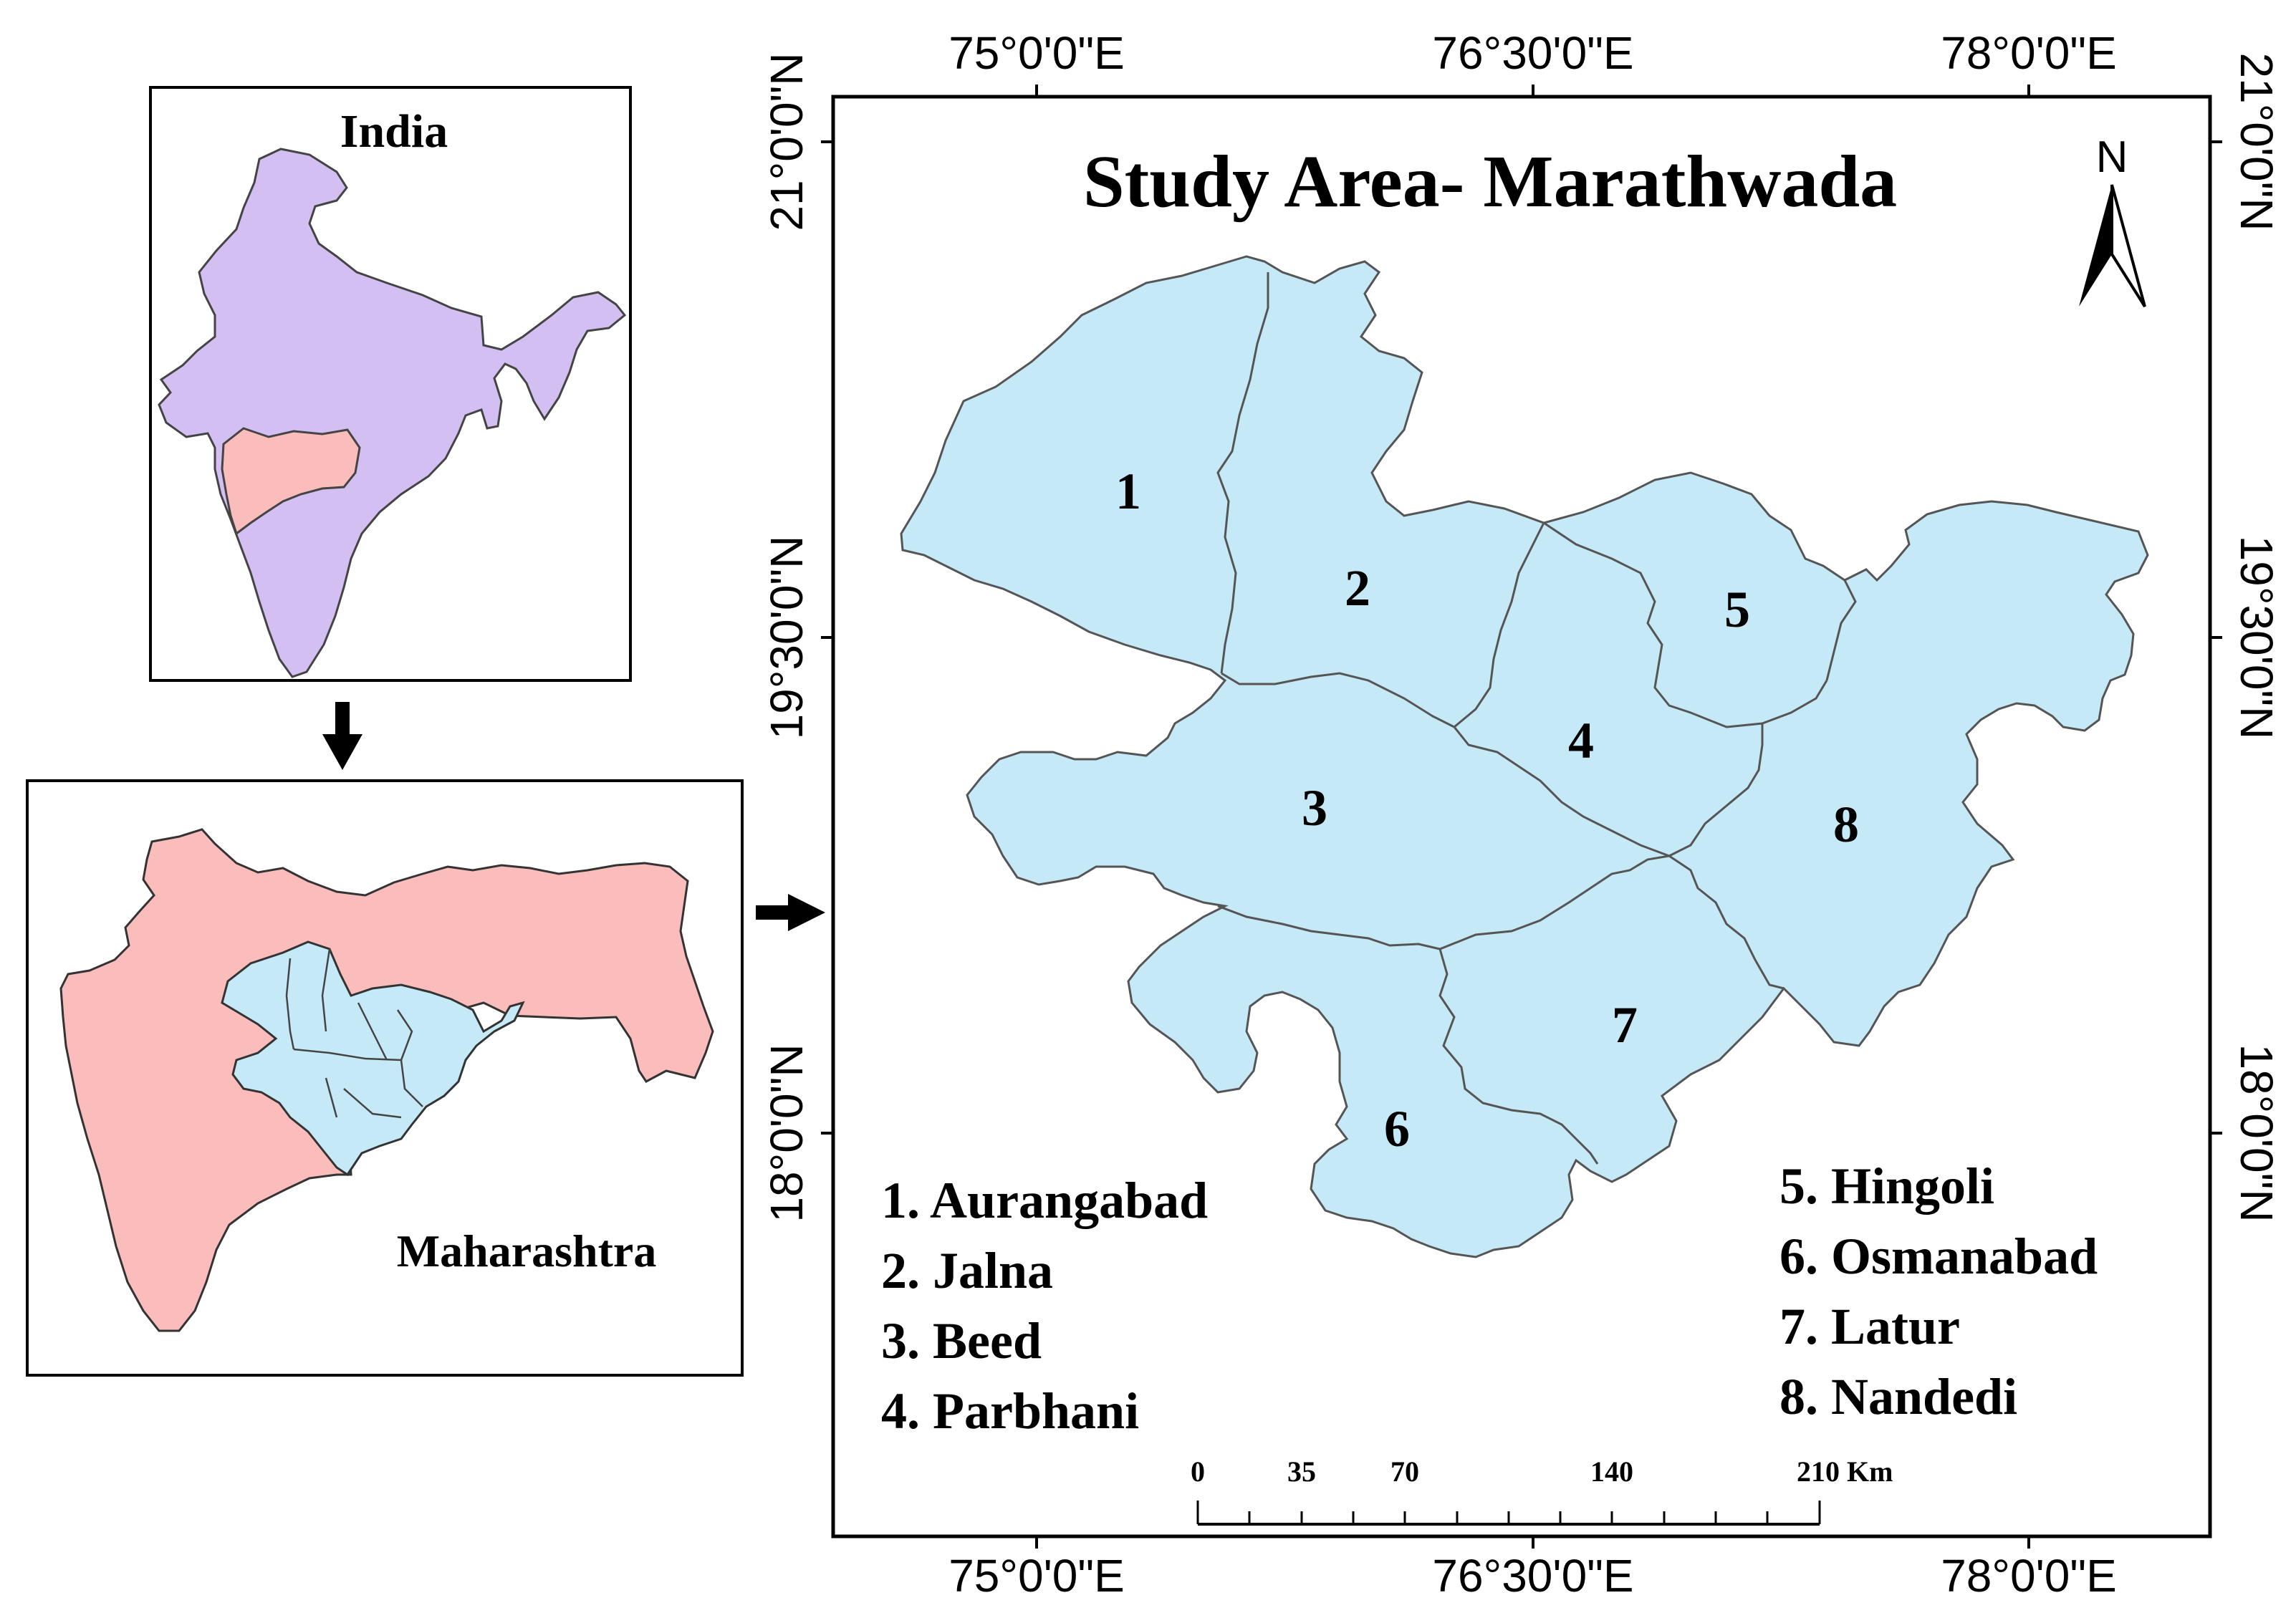  Describe the element at coordinates (1404, 1471) in the screenshot. I see `scale-tick-70: 70` at that location.